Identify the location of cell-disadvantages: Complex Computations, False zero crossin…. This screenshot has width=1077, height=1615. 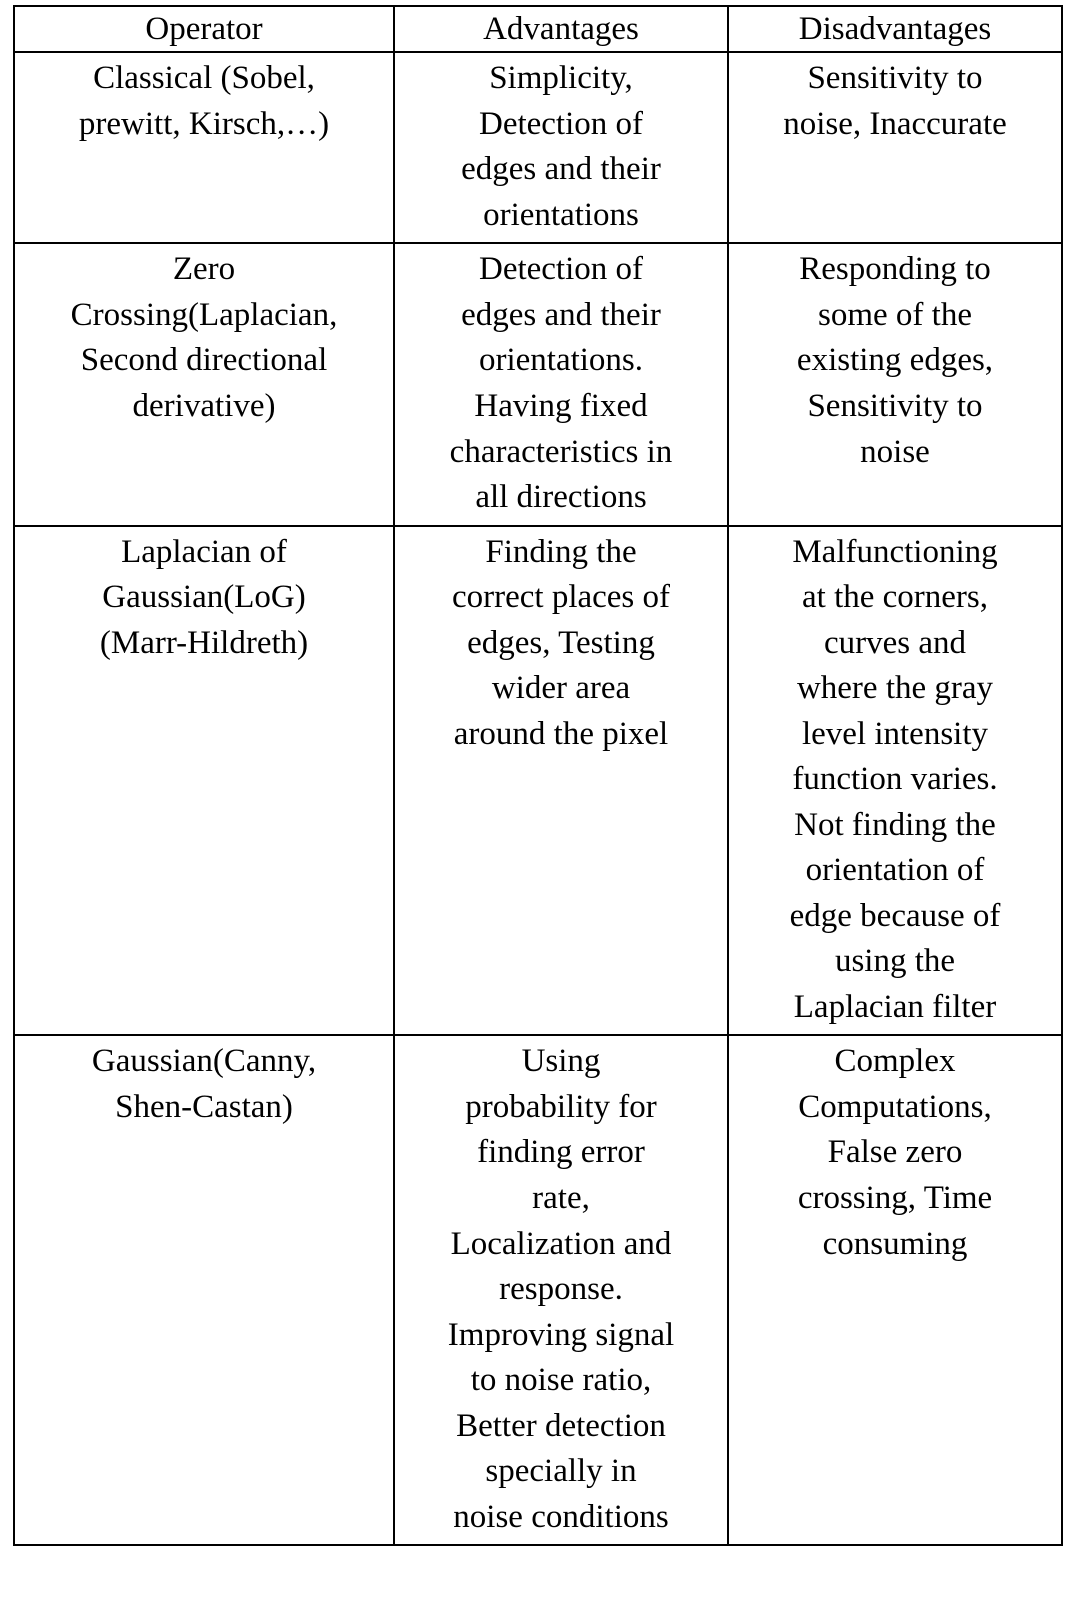
(895, 1290).